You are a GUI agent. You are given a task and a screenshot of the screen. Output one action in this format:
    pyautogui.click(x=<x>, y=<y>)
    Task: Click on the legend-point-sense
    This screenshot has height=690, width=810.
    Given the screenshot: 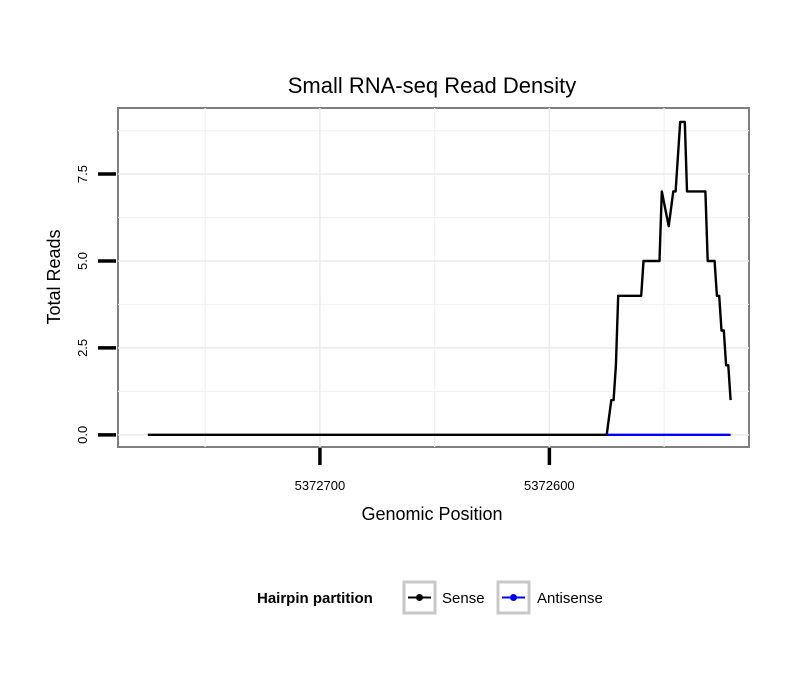 What is the action you would take?
    pyautogui.click(x=419, y=597)
    